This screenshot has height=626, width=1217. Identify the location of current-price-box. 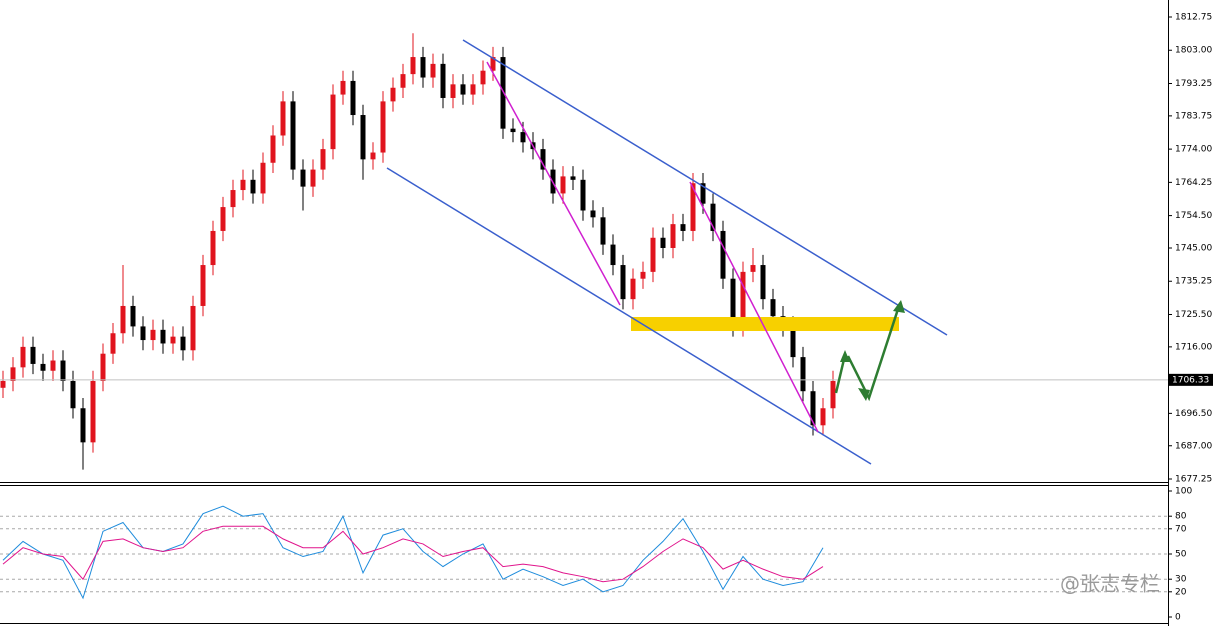
(1191, 379).